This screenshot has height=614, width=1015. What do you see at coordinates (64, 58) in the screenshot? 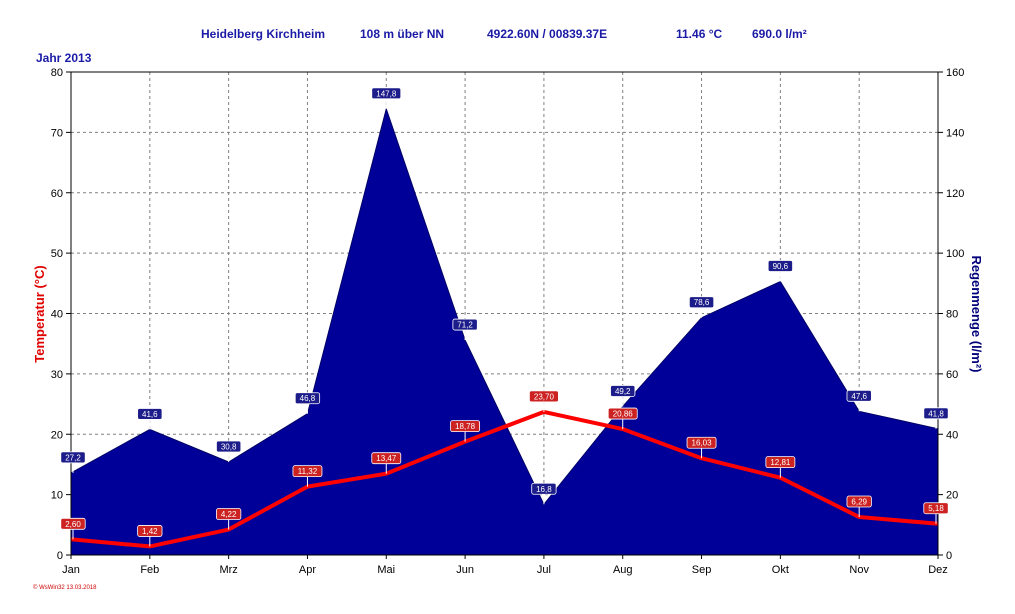
I see `year-label: Jahr 2013` at bounding box center [64, 58].